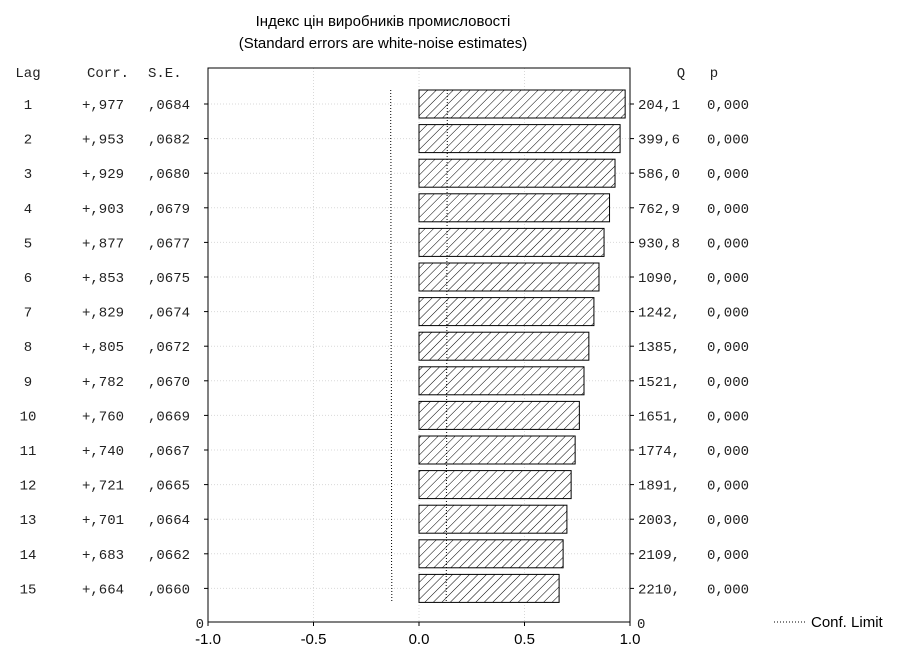 Image resolution: width=907 pixels, height=653 pixels. What do you see at coordinates (659, 521) in the screenshot?
I see `row-q: 2003,` at bounding box center [659, 521].